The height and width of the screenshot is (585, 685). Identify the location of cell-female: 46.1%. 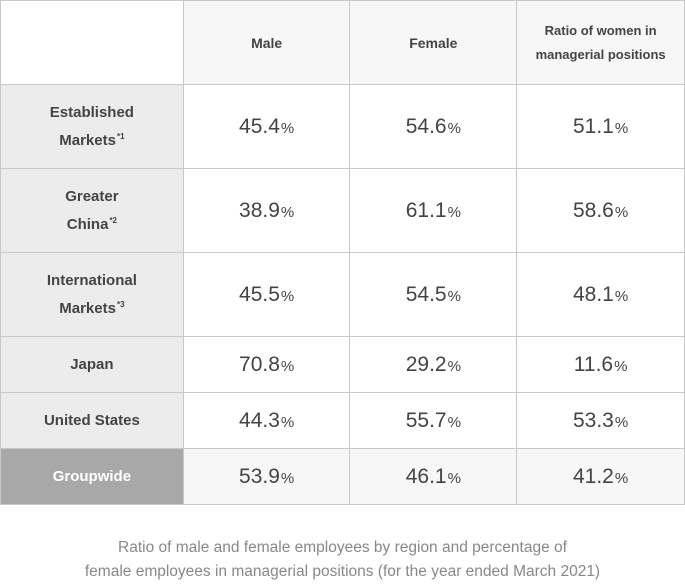
(433, 476).